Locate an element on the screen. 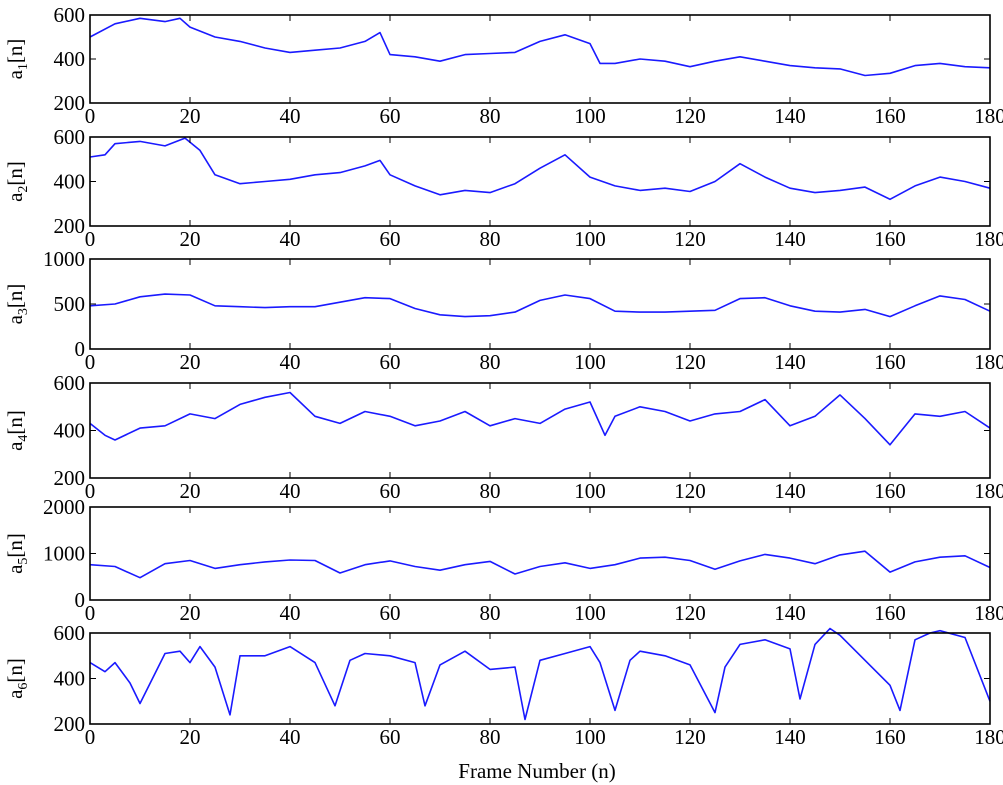 This screenshot has width=1003, height=785. y-axis-label: a6[n] is located at coordinates (17, 678).